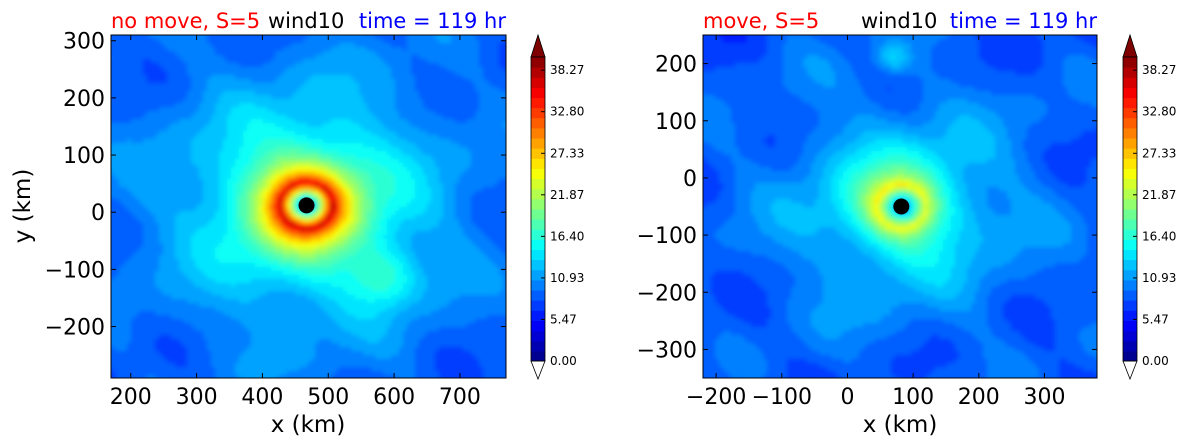 The width and height of the screenshot is (1190, 447). I want to click on colorbar-frame, so click(1130, 209).